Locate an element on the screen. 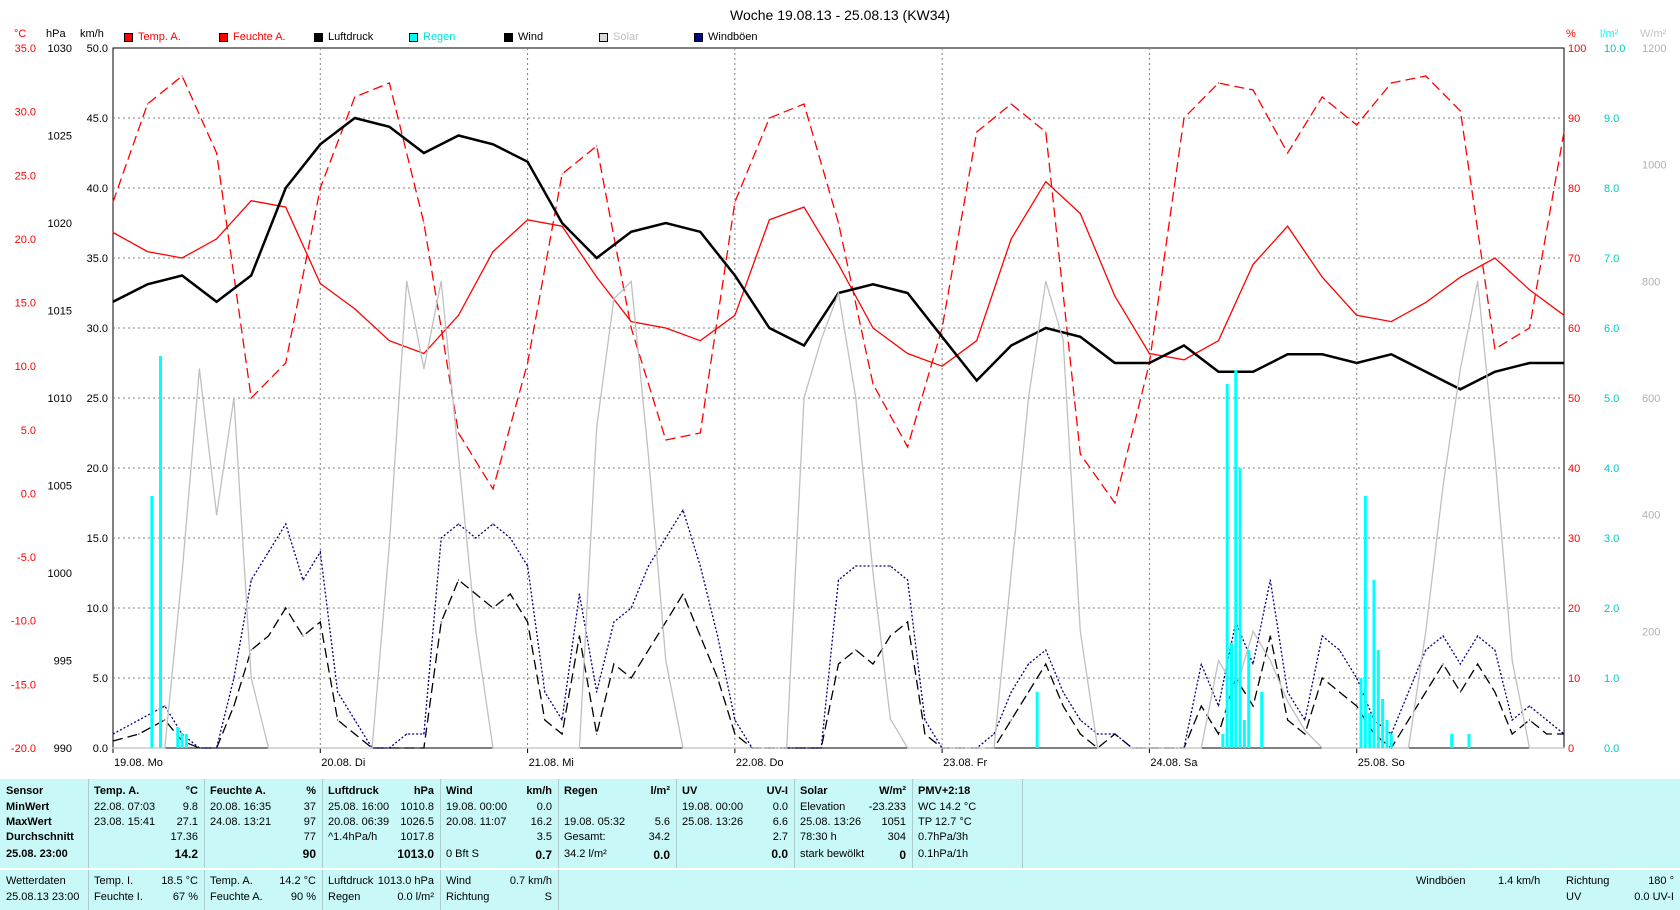 The height and width of the screenshot is (910, 1680). cell-time: Elevation is located at coordinates (823, 807).